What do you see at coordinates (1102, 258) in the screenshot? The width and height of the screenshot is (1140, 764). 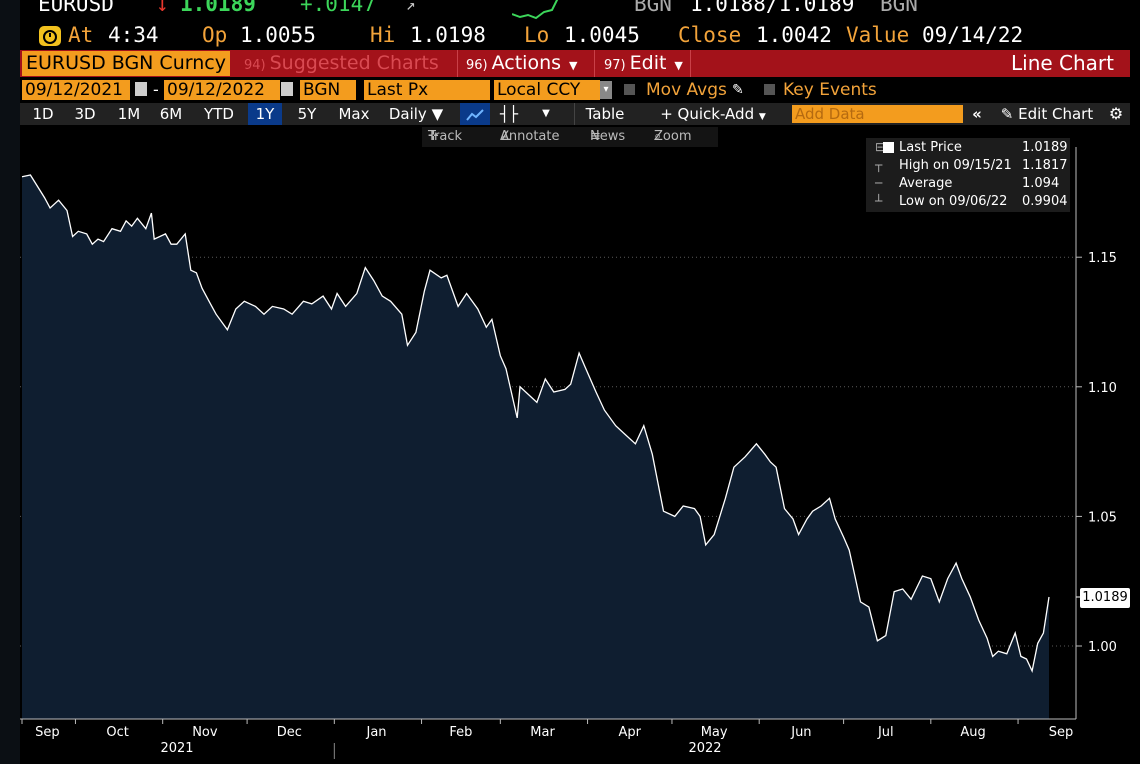 I see `y-tick-label: 1.15` at bounding box center [1102, 258].